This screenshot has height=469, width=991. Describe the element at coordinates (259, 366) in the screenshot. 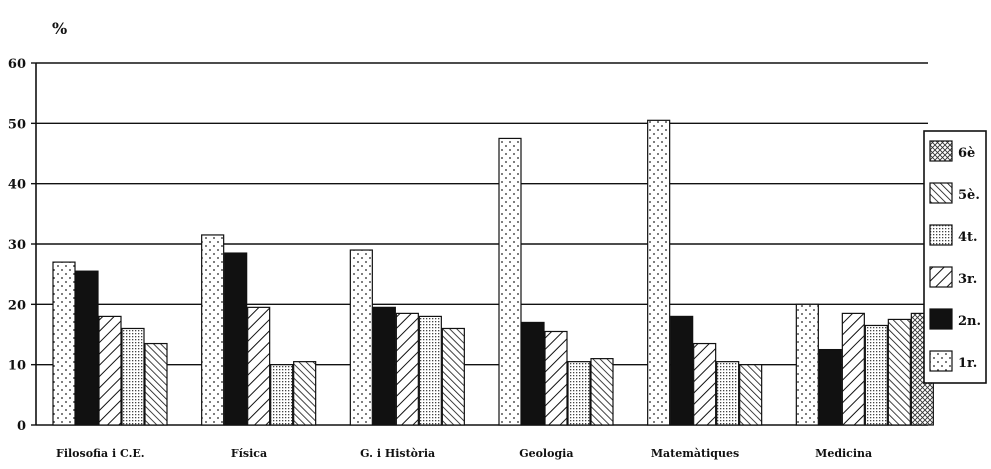

I see `bar-1-3r.` at that location.